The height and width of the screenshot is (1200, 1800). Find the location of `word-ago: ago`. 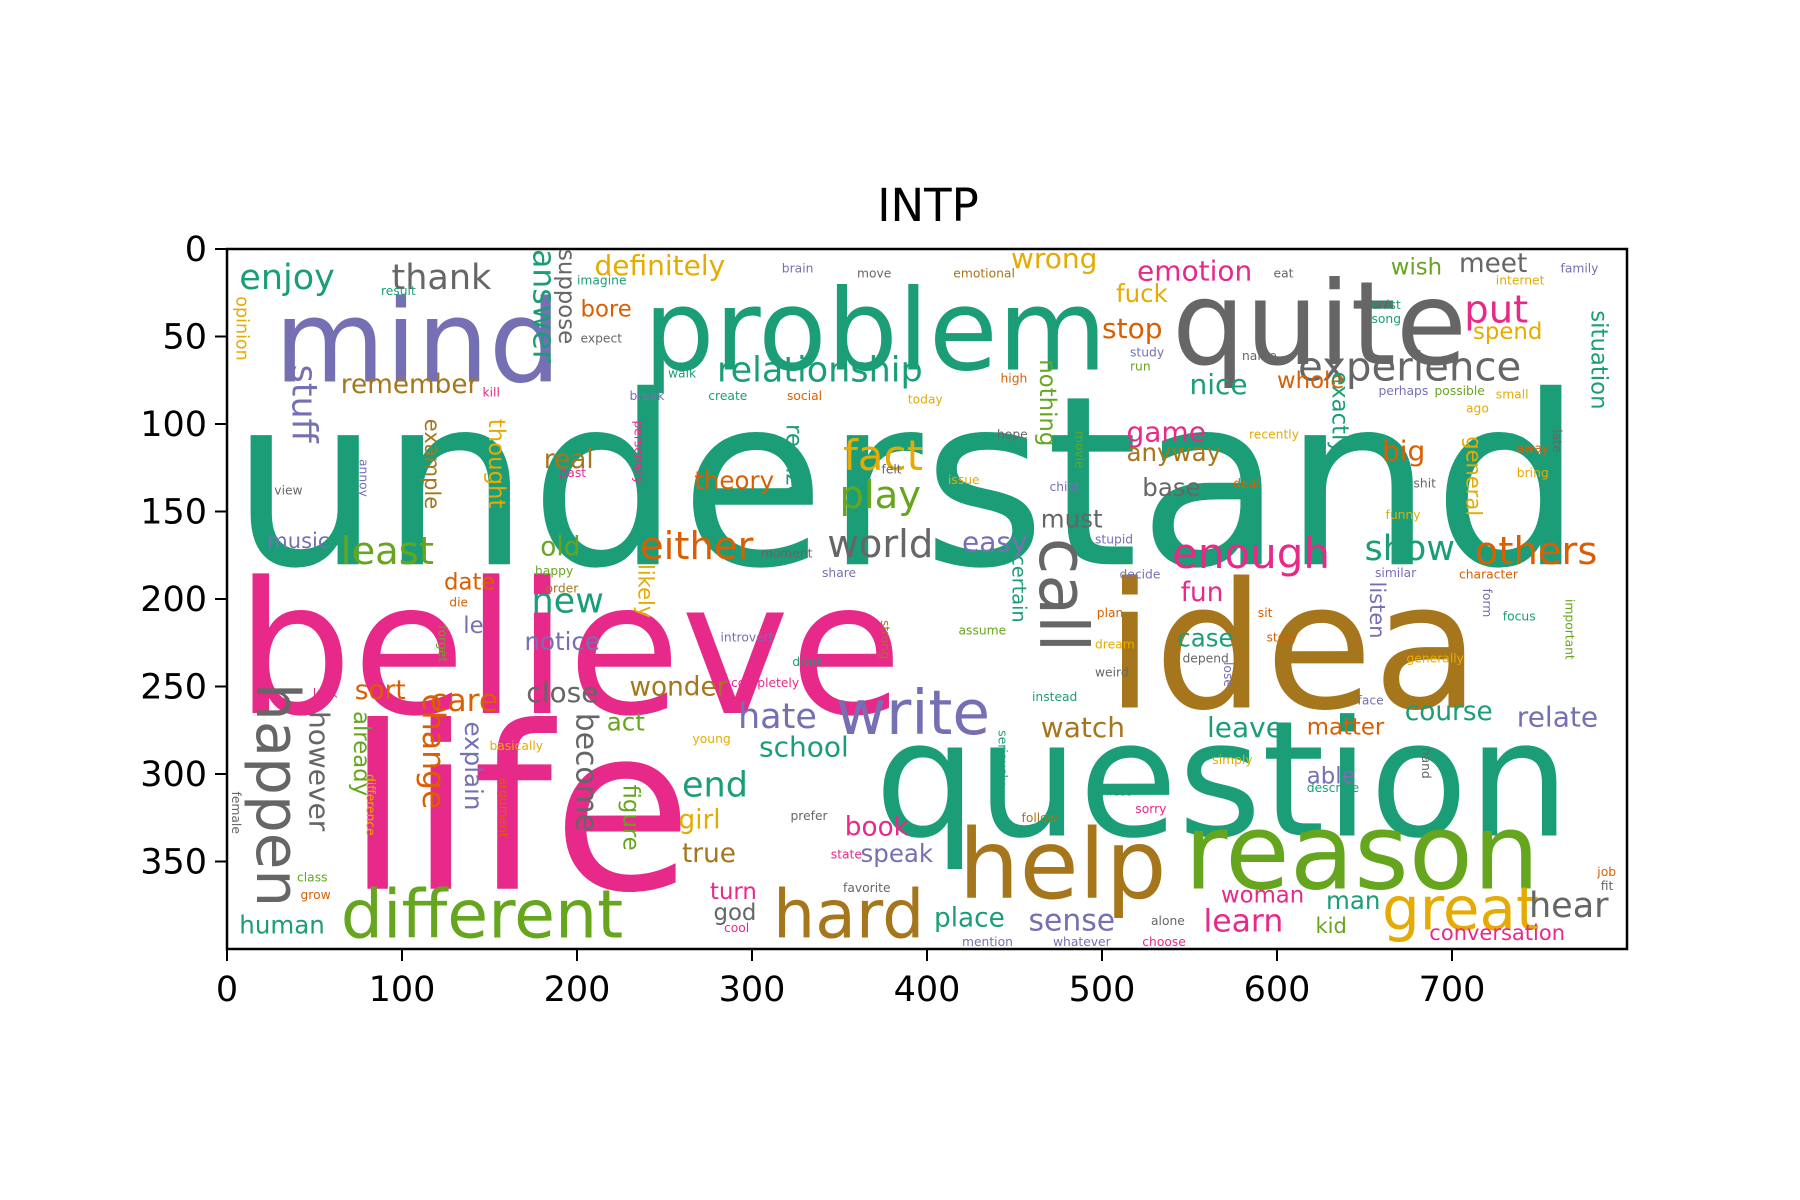

word-ago: ago is located at coordinates (1477, 408).